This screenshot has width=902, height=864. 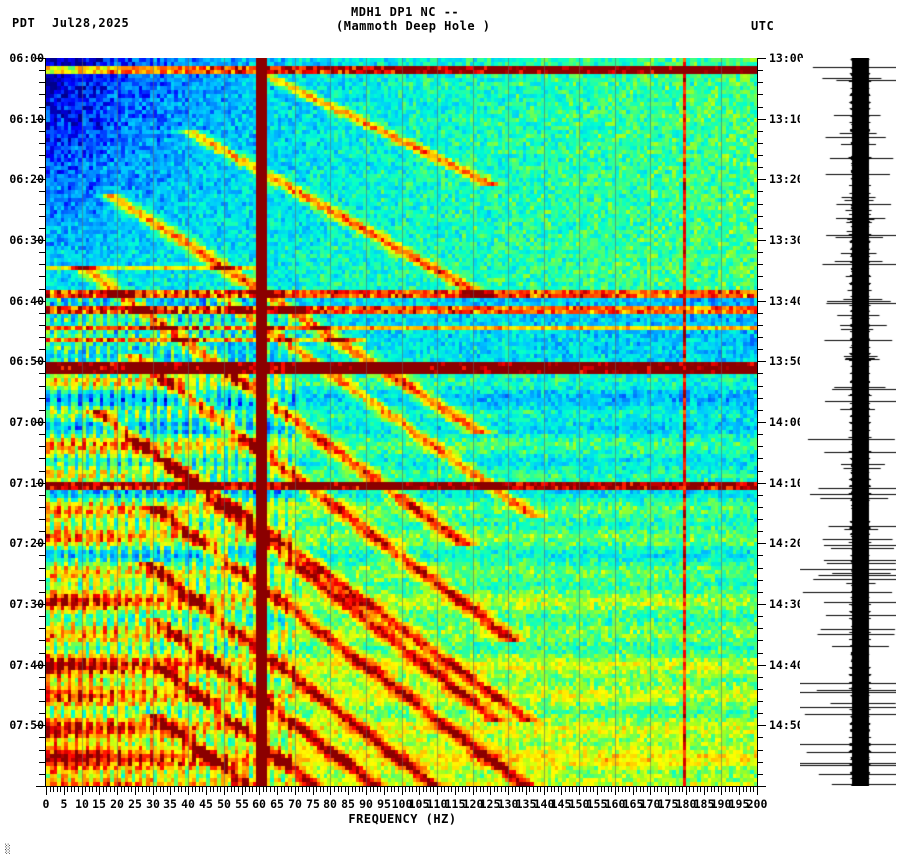 What do you see at coordinates (8, 850) in the screenshot?
I see `corner-artifact-mark: ░` at bounding box center [8, 850].